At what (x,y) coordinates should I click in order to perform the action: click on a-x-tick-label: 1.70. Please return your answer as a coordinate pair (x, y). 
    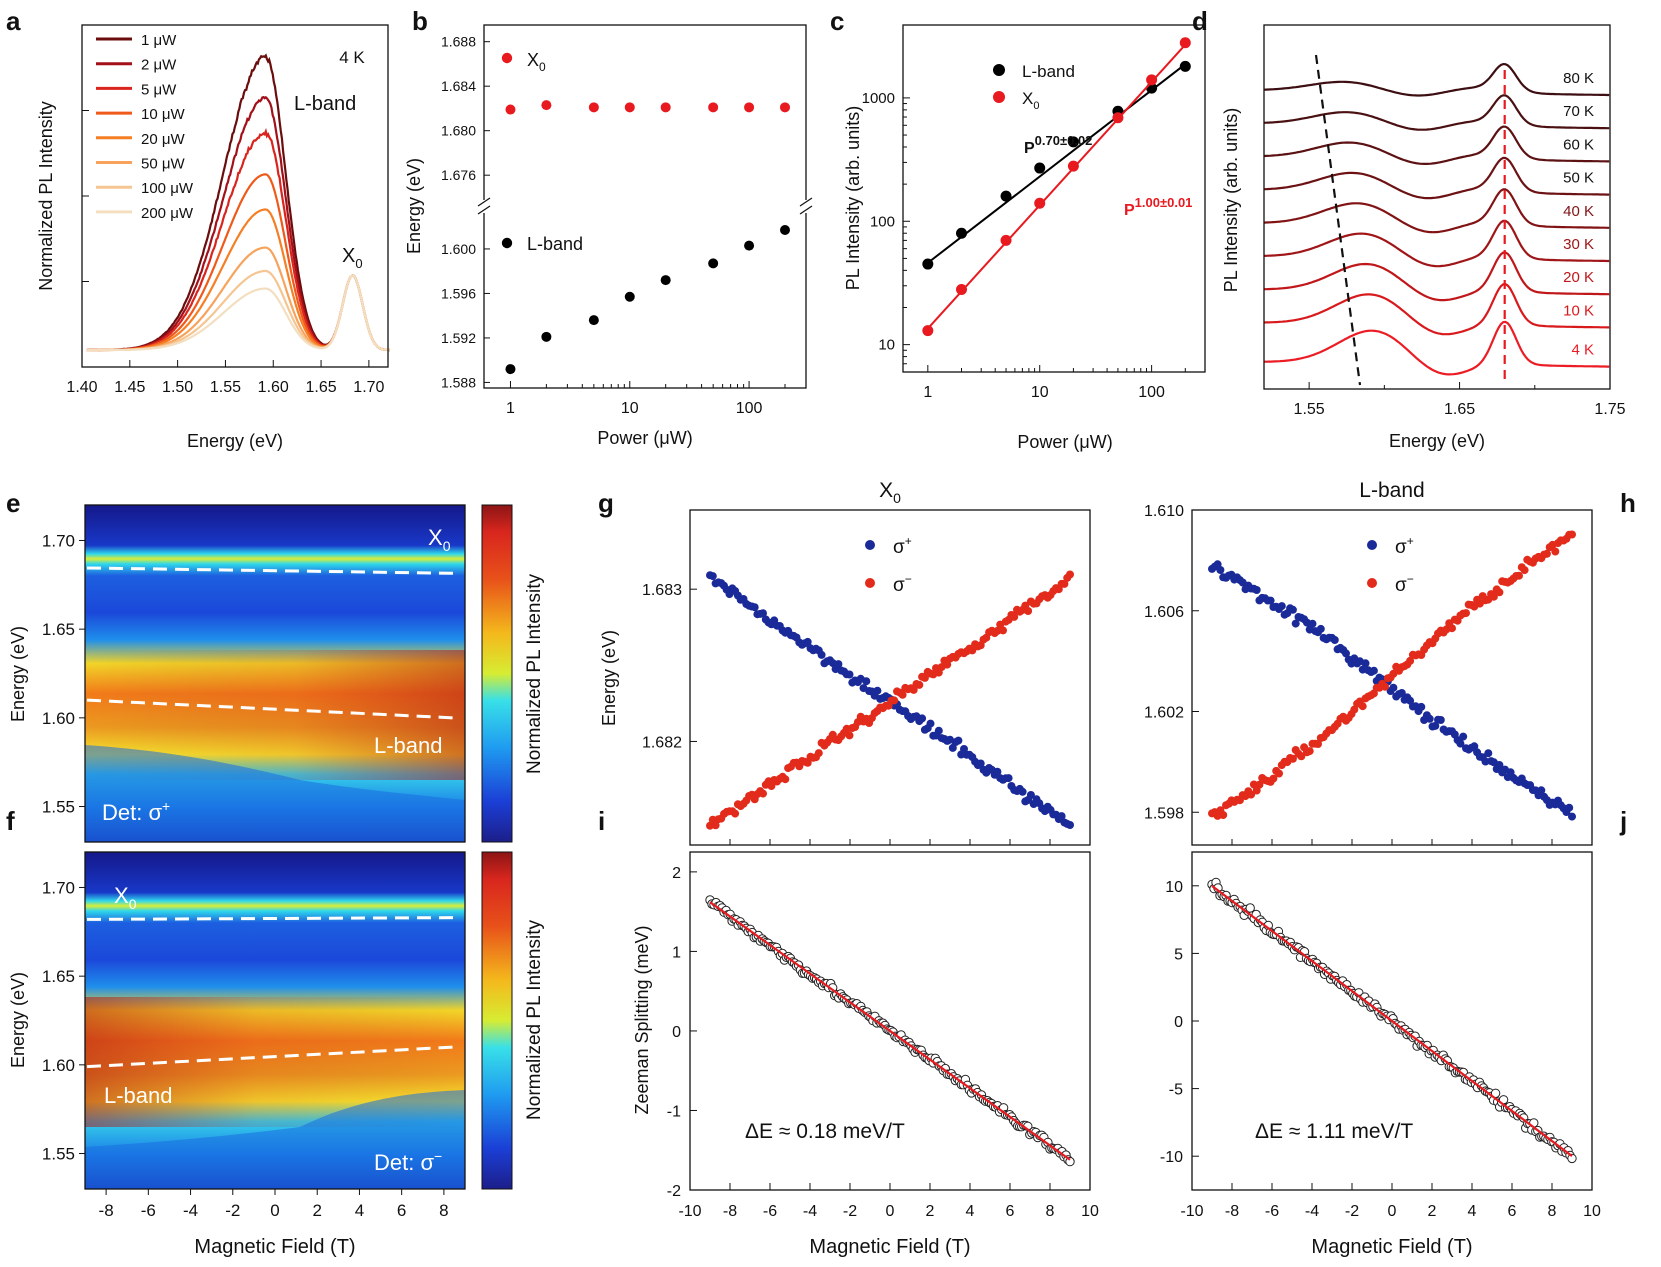
    Looking at the image, I should click on (368, 387).